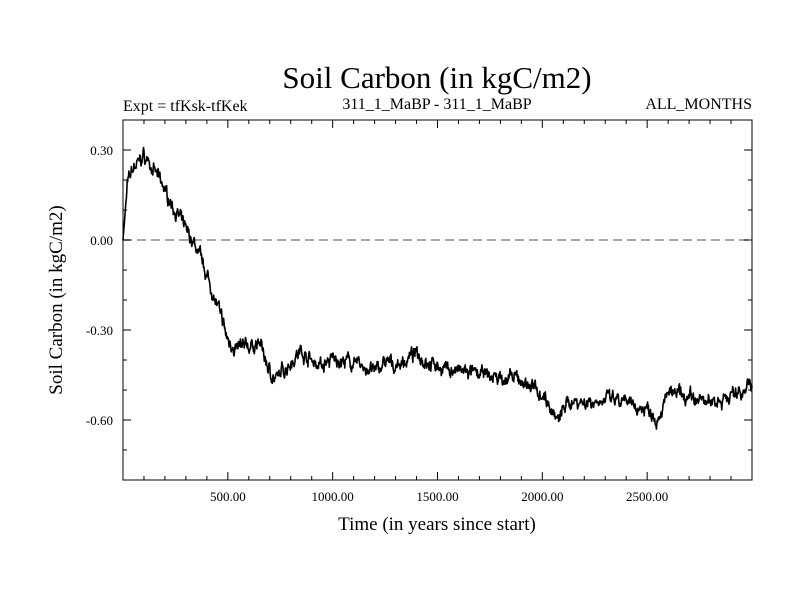  What do you see at coordinates (228, 496) in the screenshot?
I see `x-tick-label: 500.00` at bounding box center [228, 496].